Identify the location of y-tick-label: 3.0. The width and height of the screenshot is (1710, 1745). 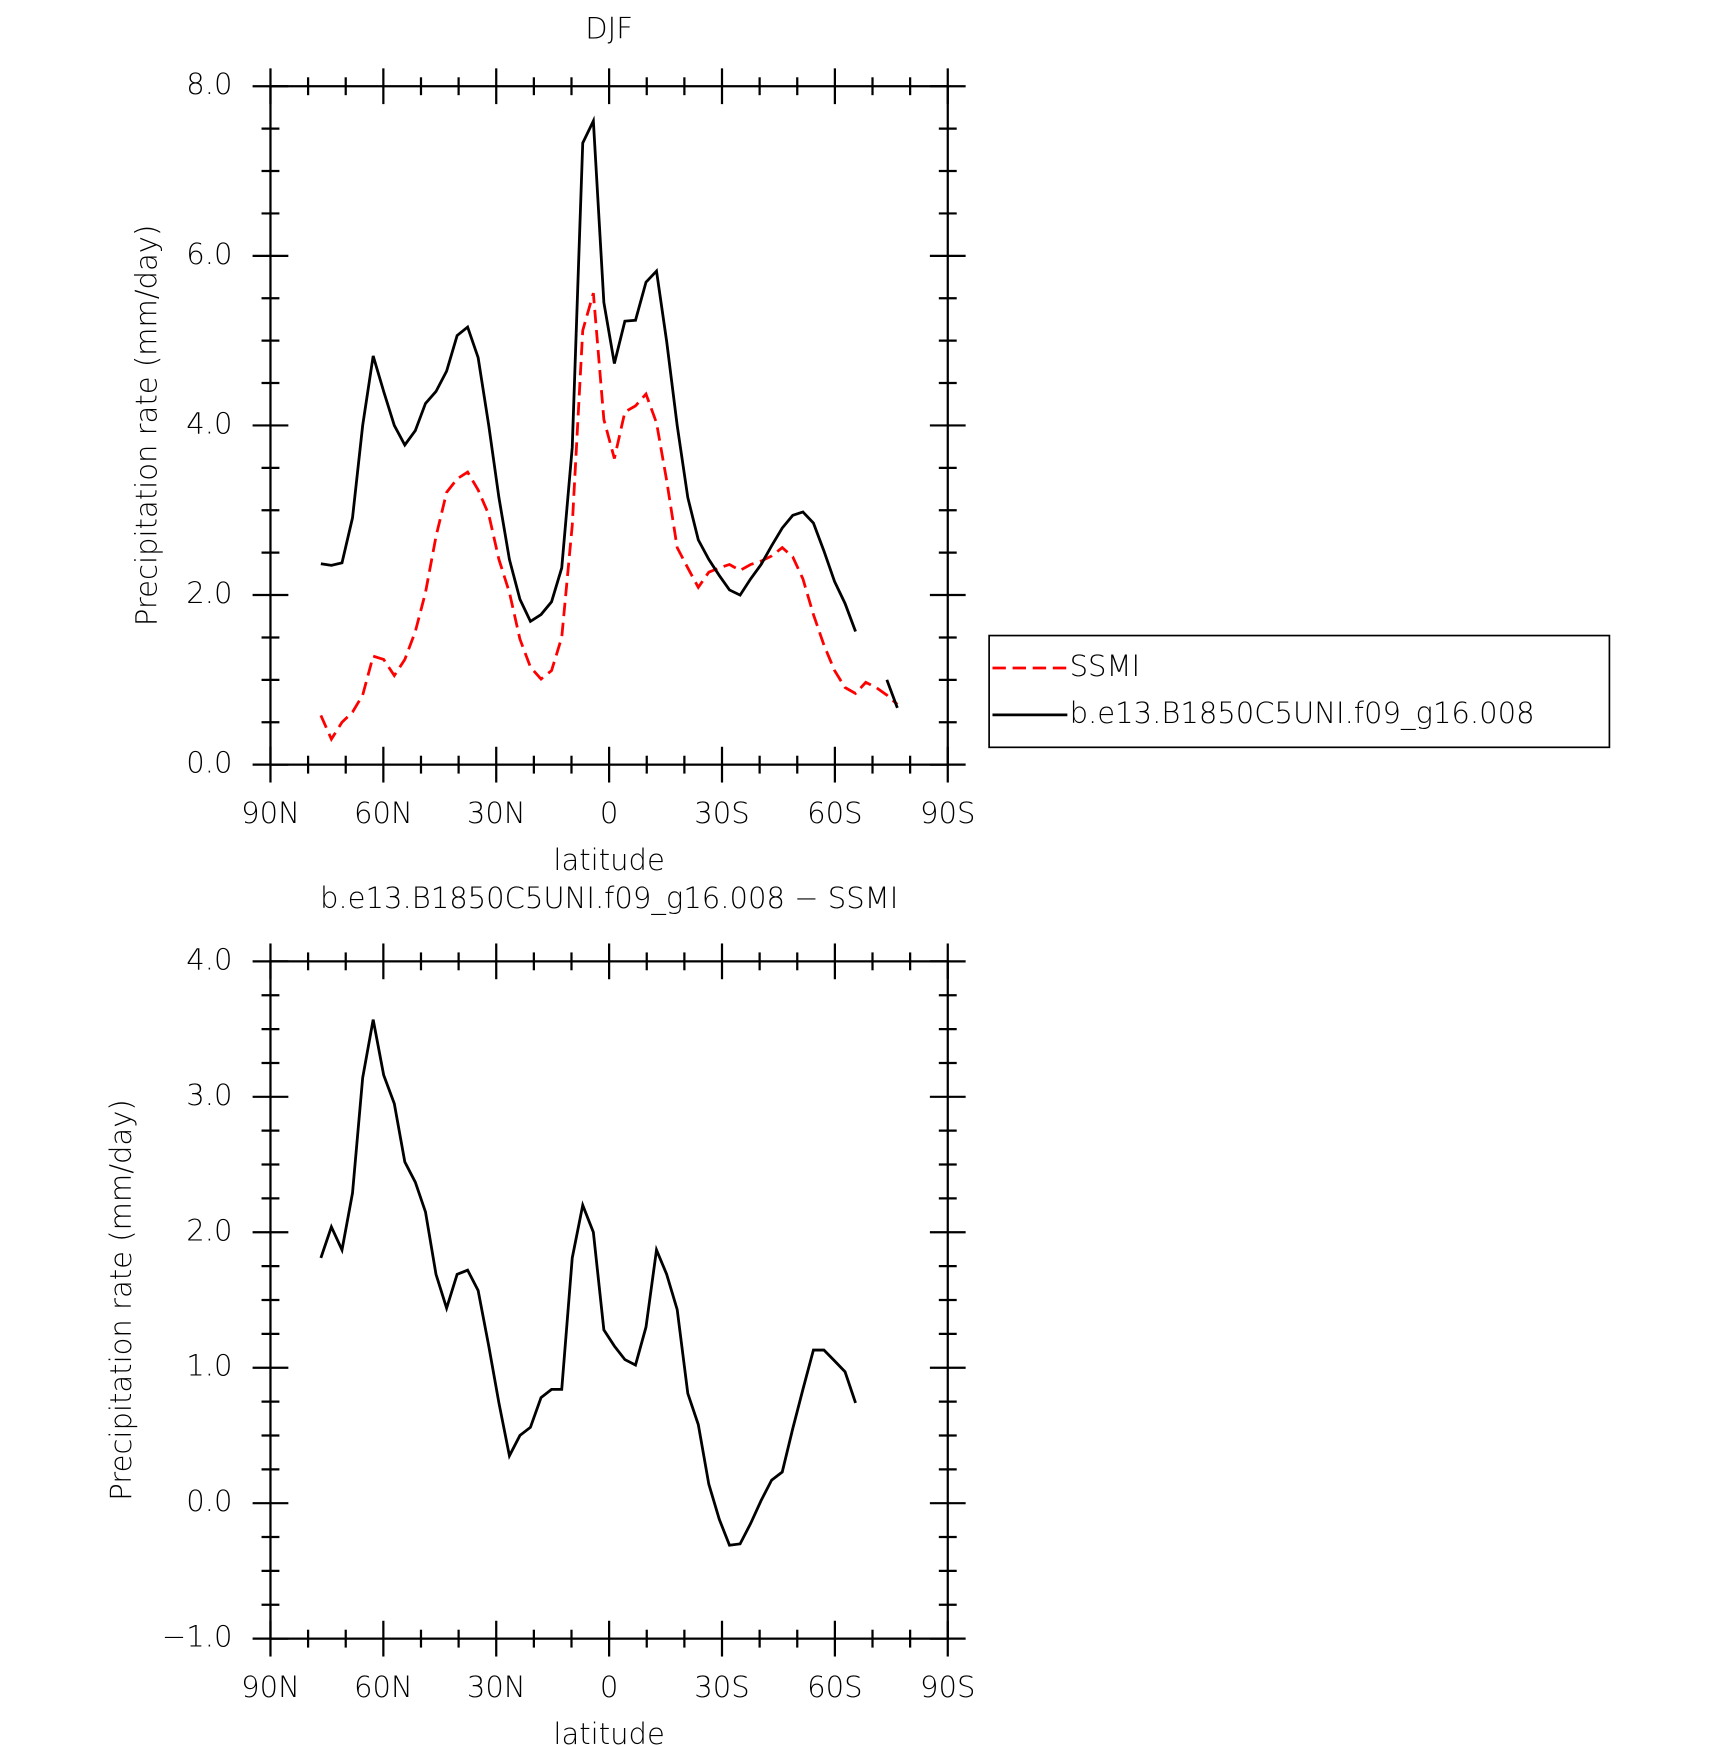
(209, 1095).